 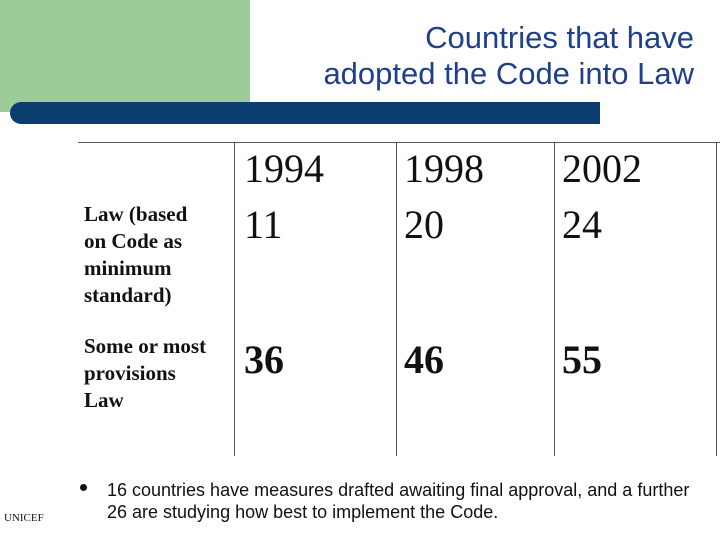 I want to click on law-value-1998: 20, so click(x=424, y=224).